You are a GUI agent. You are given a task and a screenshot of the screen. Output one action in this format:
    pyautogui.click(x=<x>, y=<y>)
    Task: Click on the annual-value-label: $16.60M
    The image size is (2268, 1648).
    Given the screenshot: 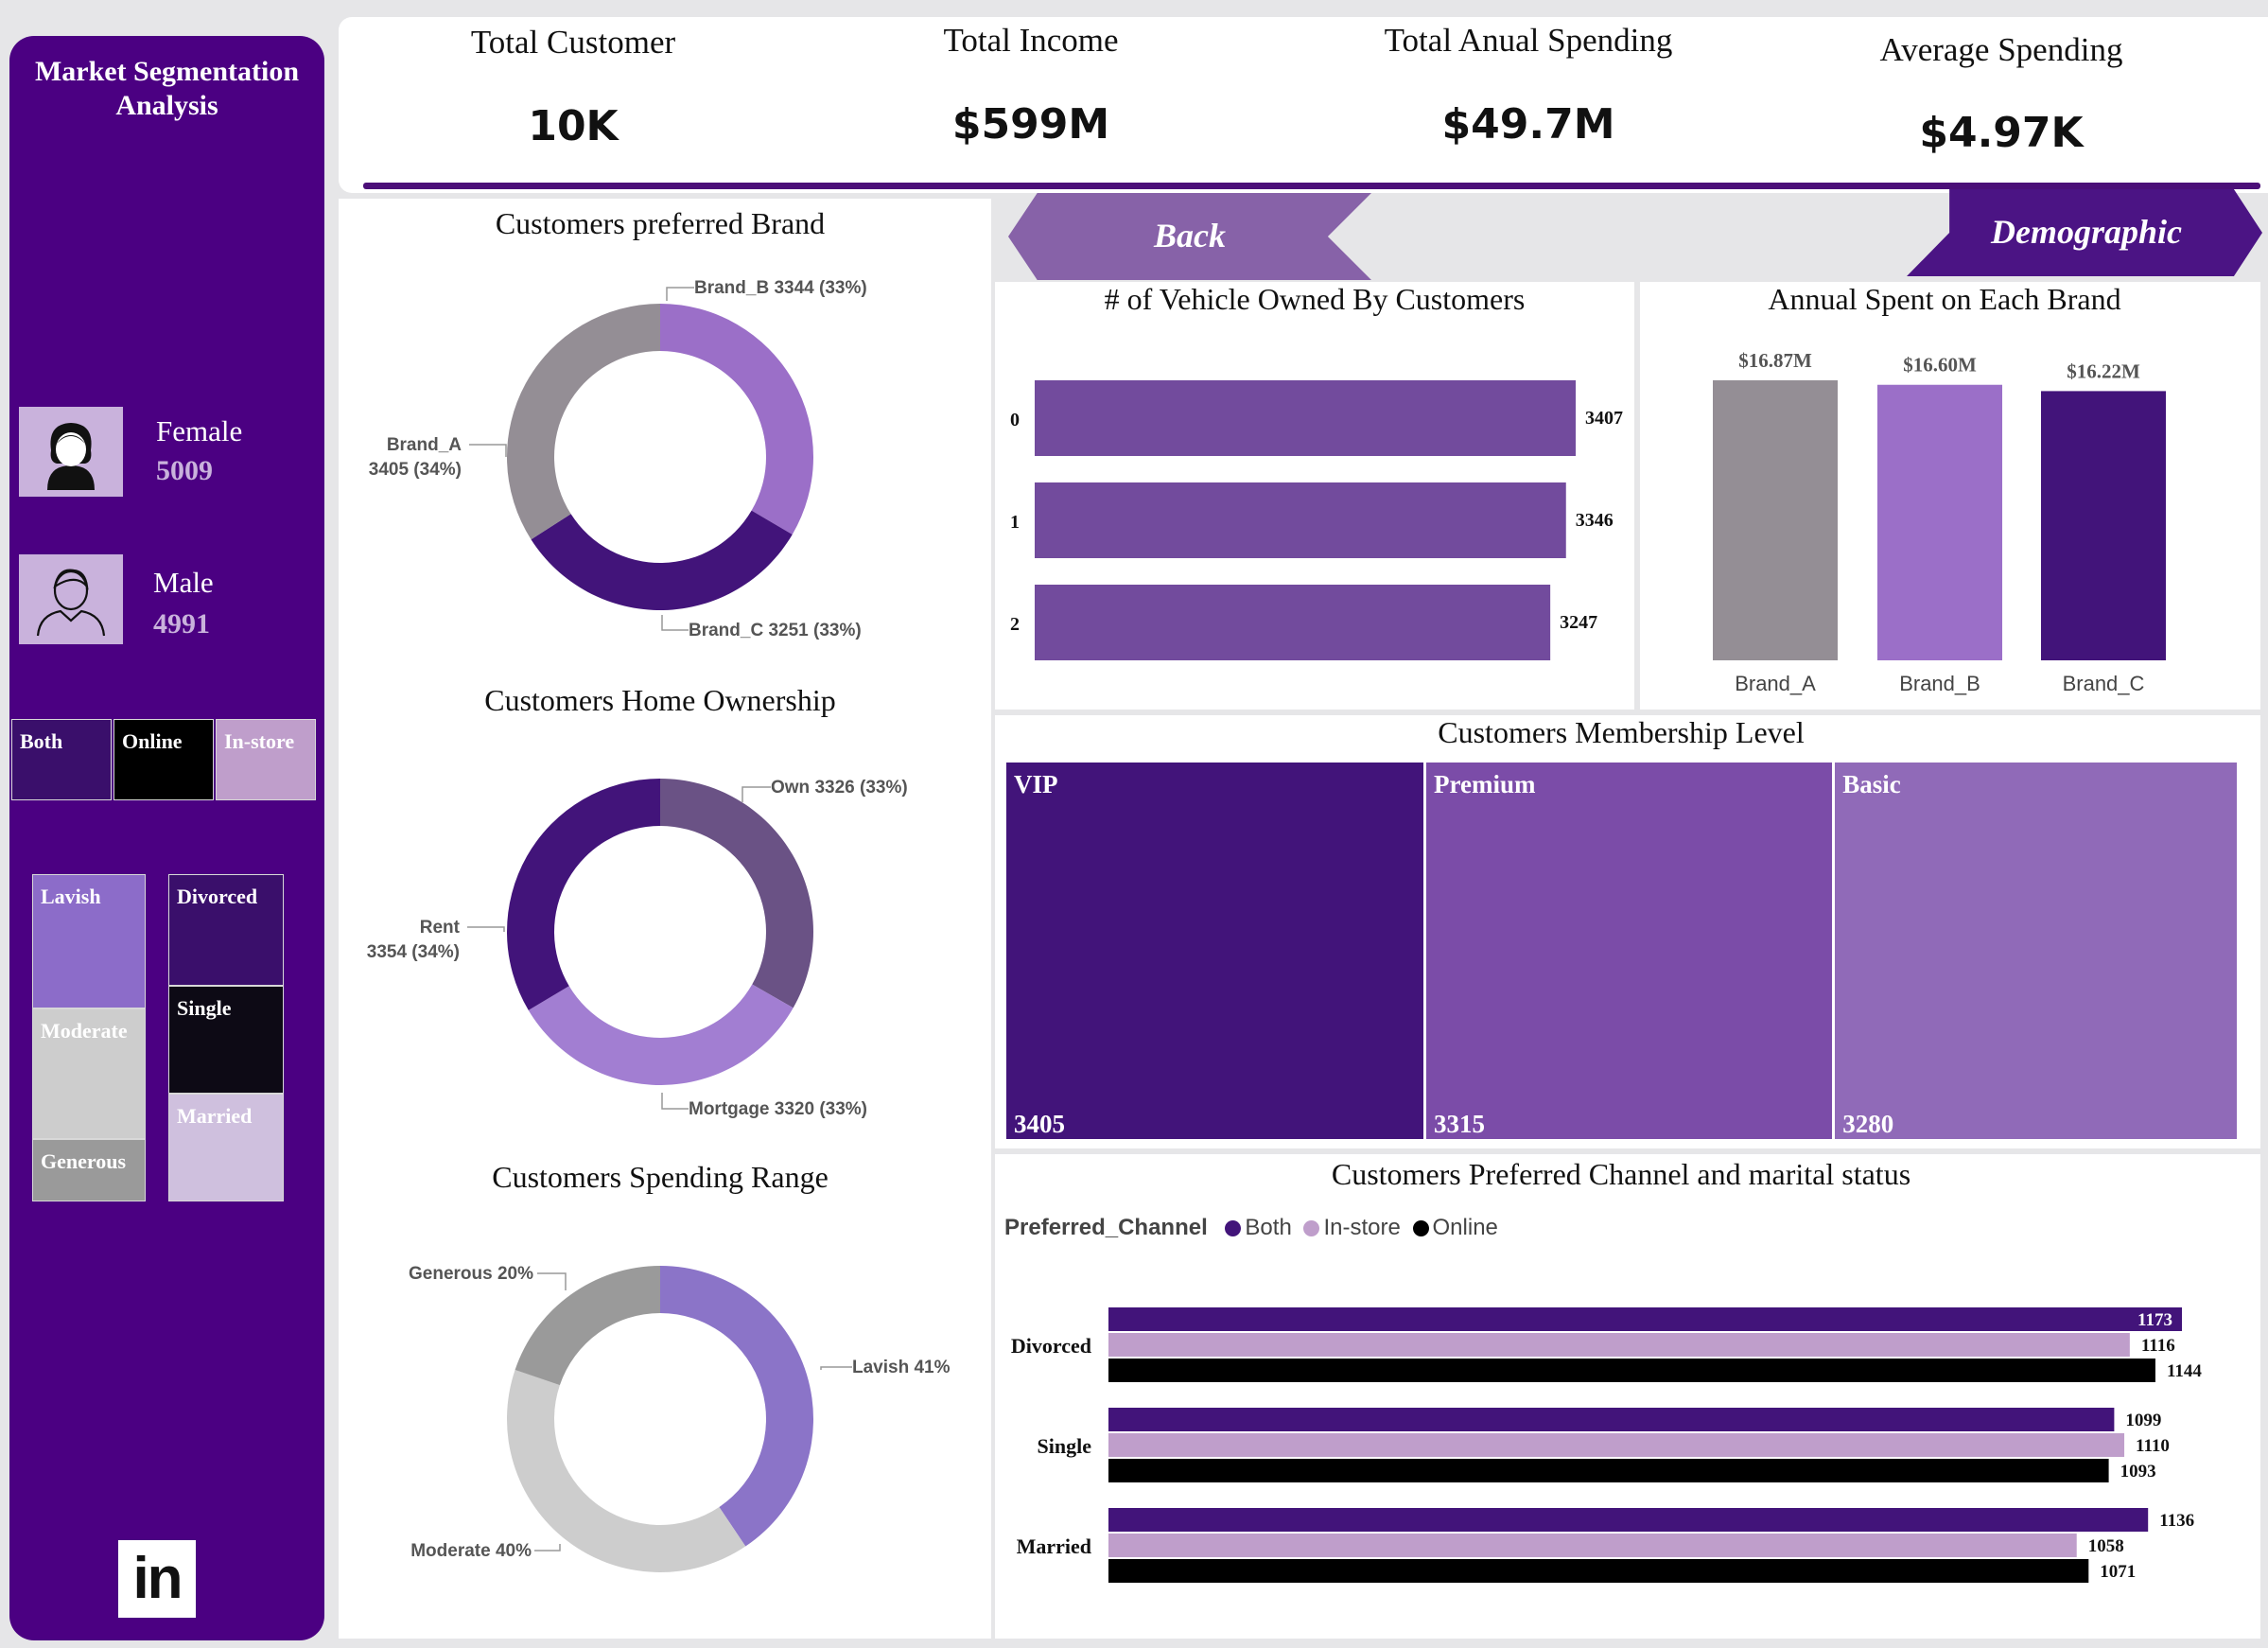 What is the action you would take?
    pyautogui.click(x=1940, y=366)
    